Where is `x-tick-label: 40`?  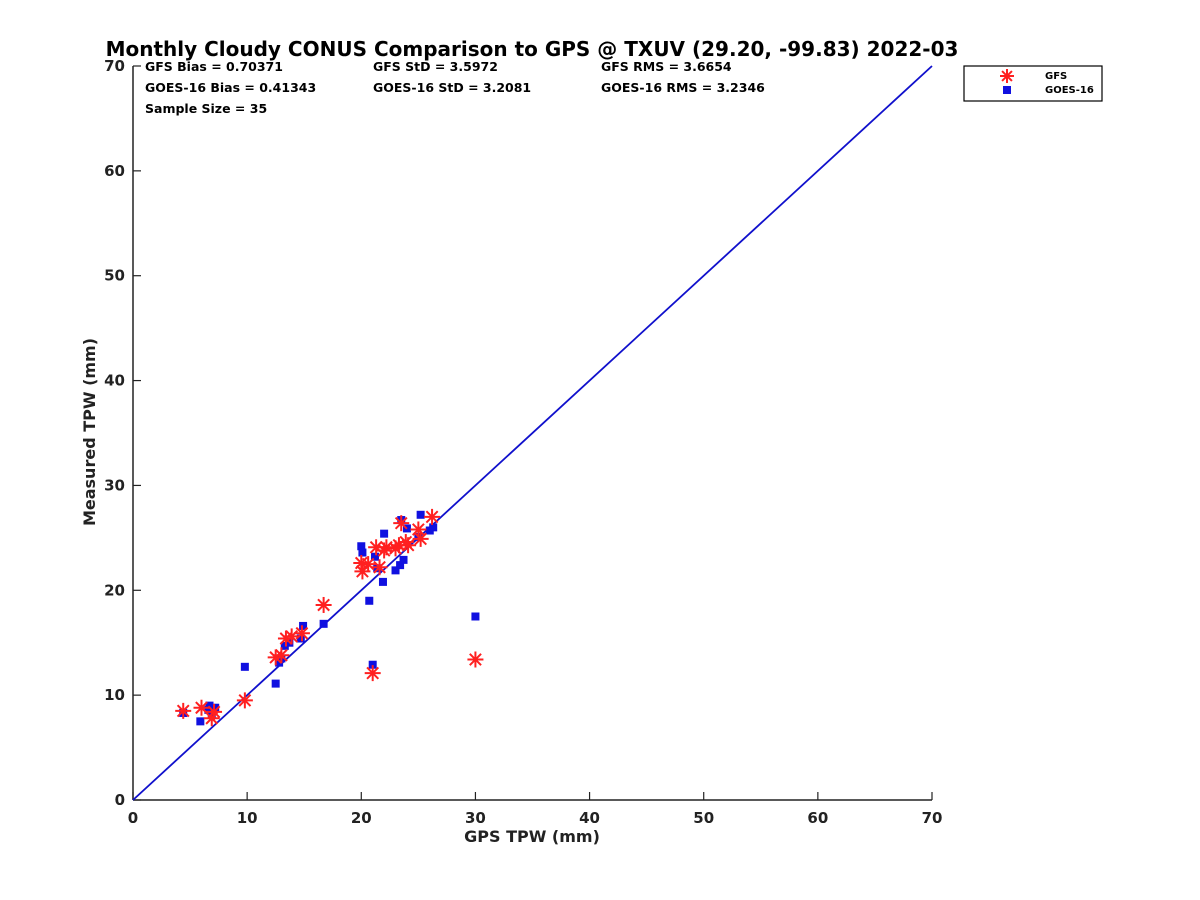
x-tick-label: 40 is located at coordinates (589, 818).